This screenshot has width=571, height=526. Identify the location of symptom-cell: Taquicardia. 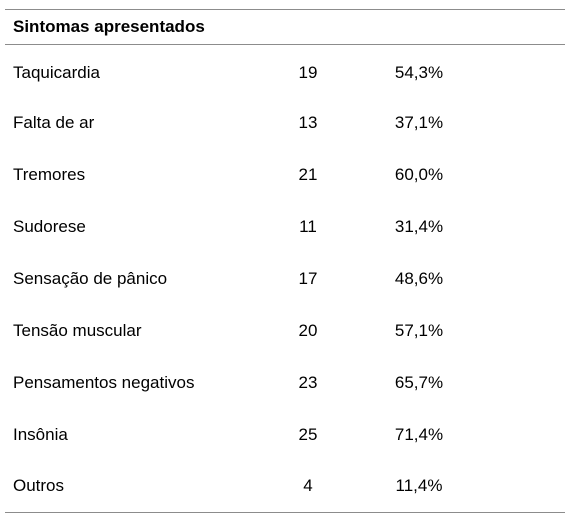
(56, 72).